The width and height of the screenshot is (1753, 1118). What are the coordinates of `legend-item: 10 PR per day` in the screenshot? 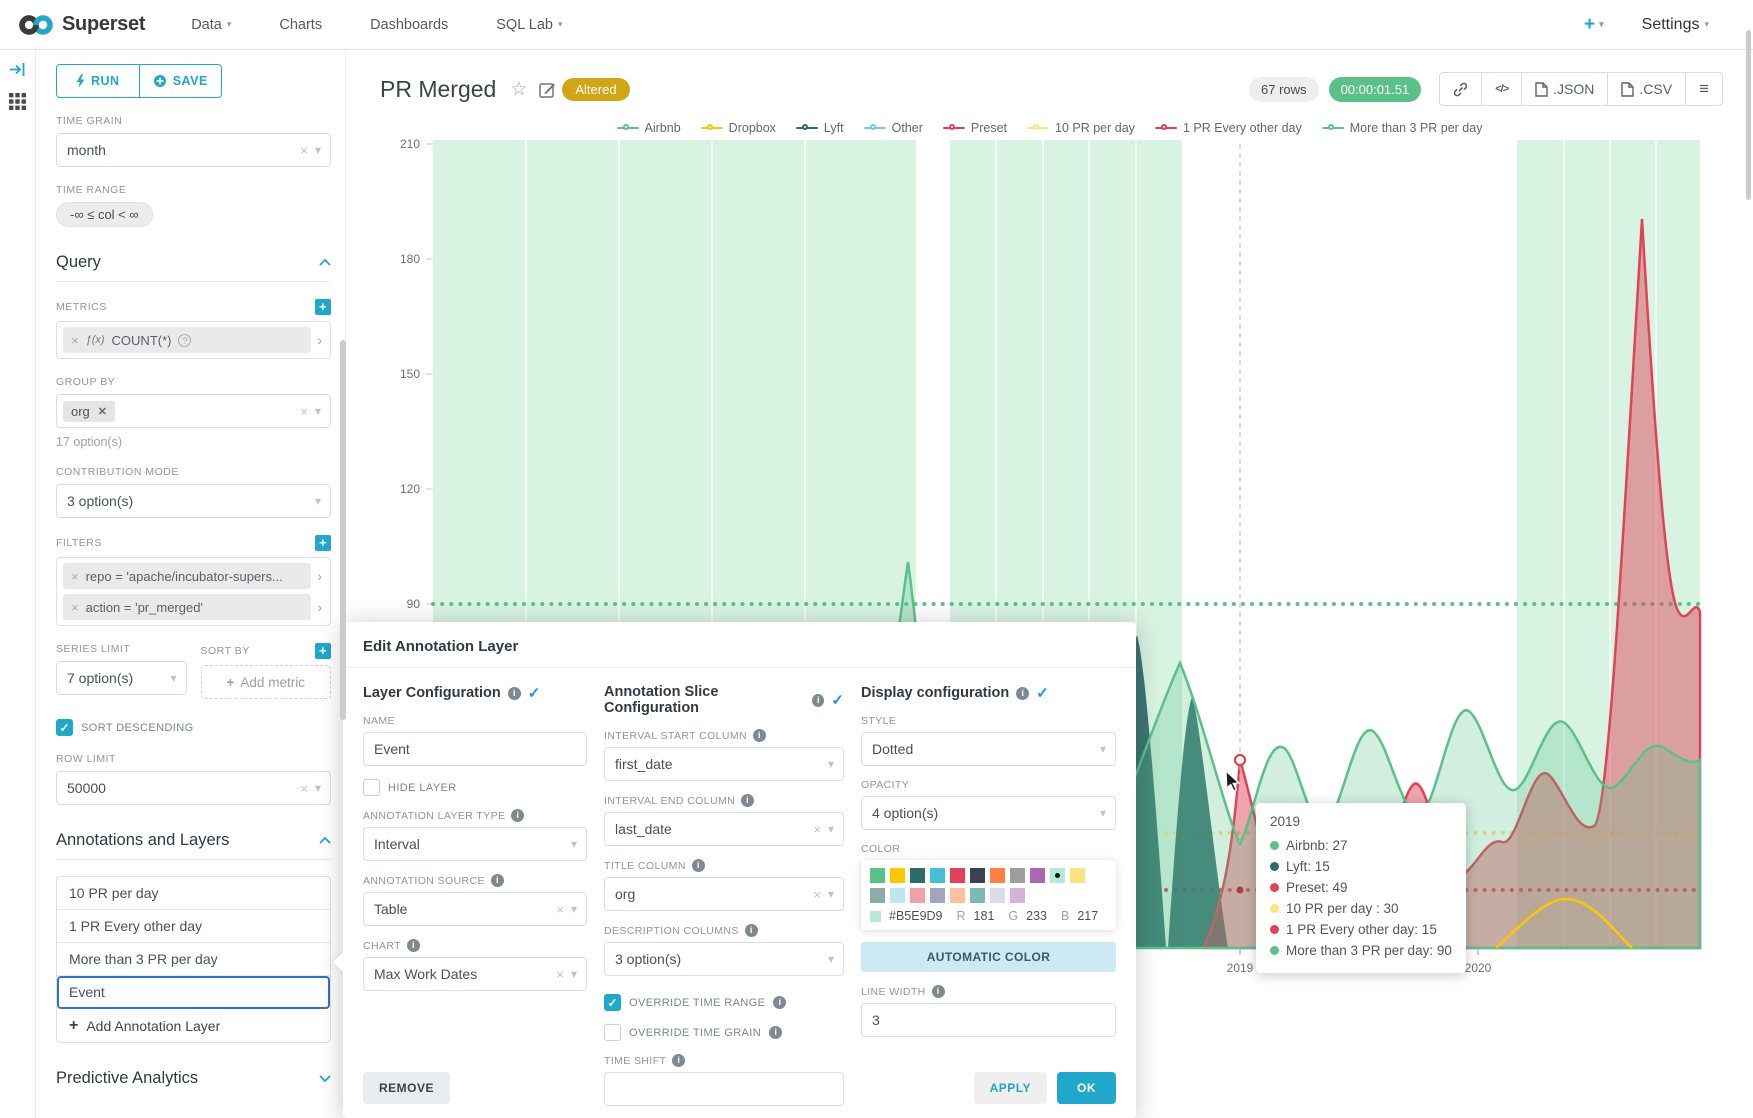 It's located at (1081, 128).